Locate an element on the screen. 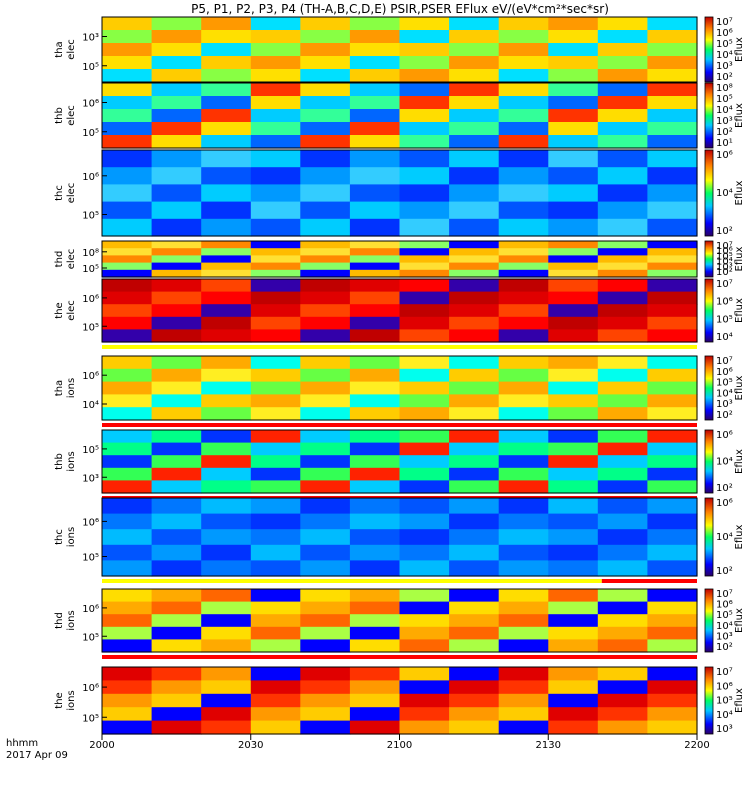  species-label: ions is located at coordinates (71, 388).